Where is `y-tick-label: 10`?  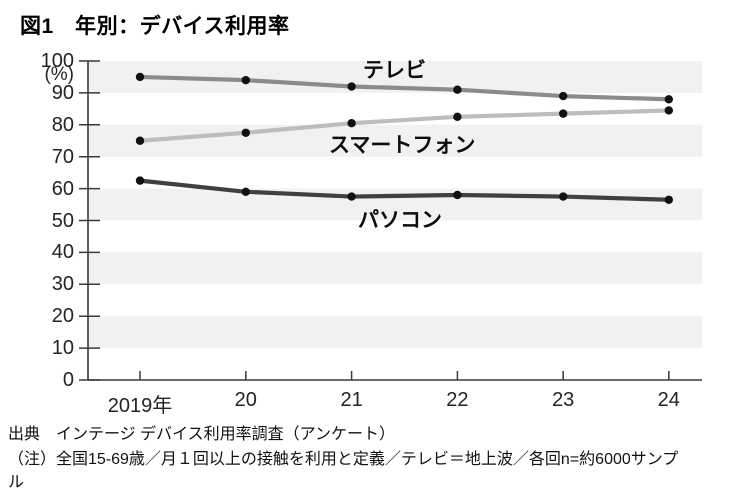 y-tick-label: 10 is located at coordinates (62, 348).